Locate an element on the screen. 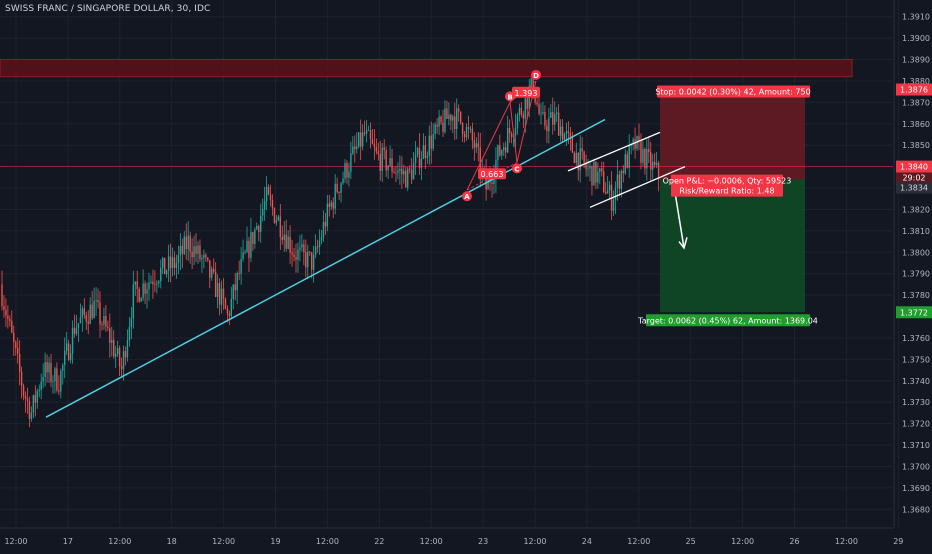 The image size is (932, 554). time-tick-label: 24 is located at coordinates (587, 541).